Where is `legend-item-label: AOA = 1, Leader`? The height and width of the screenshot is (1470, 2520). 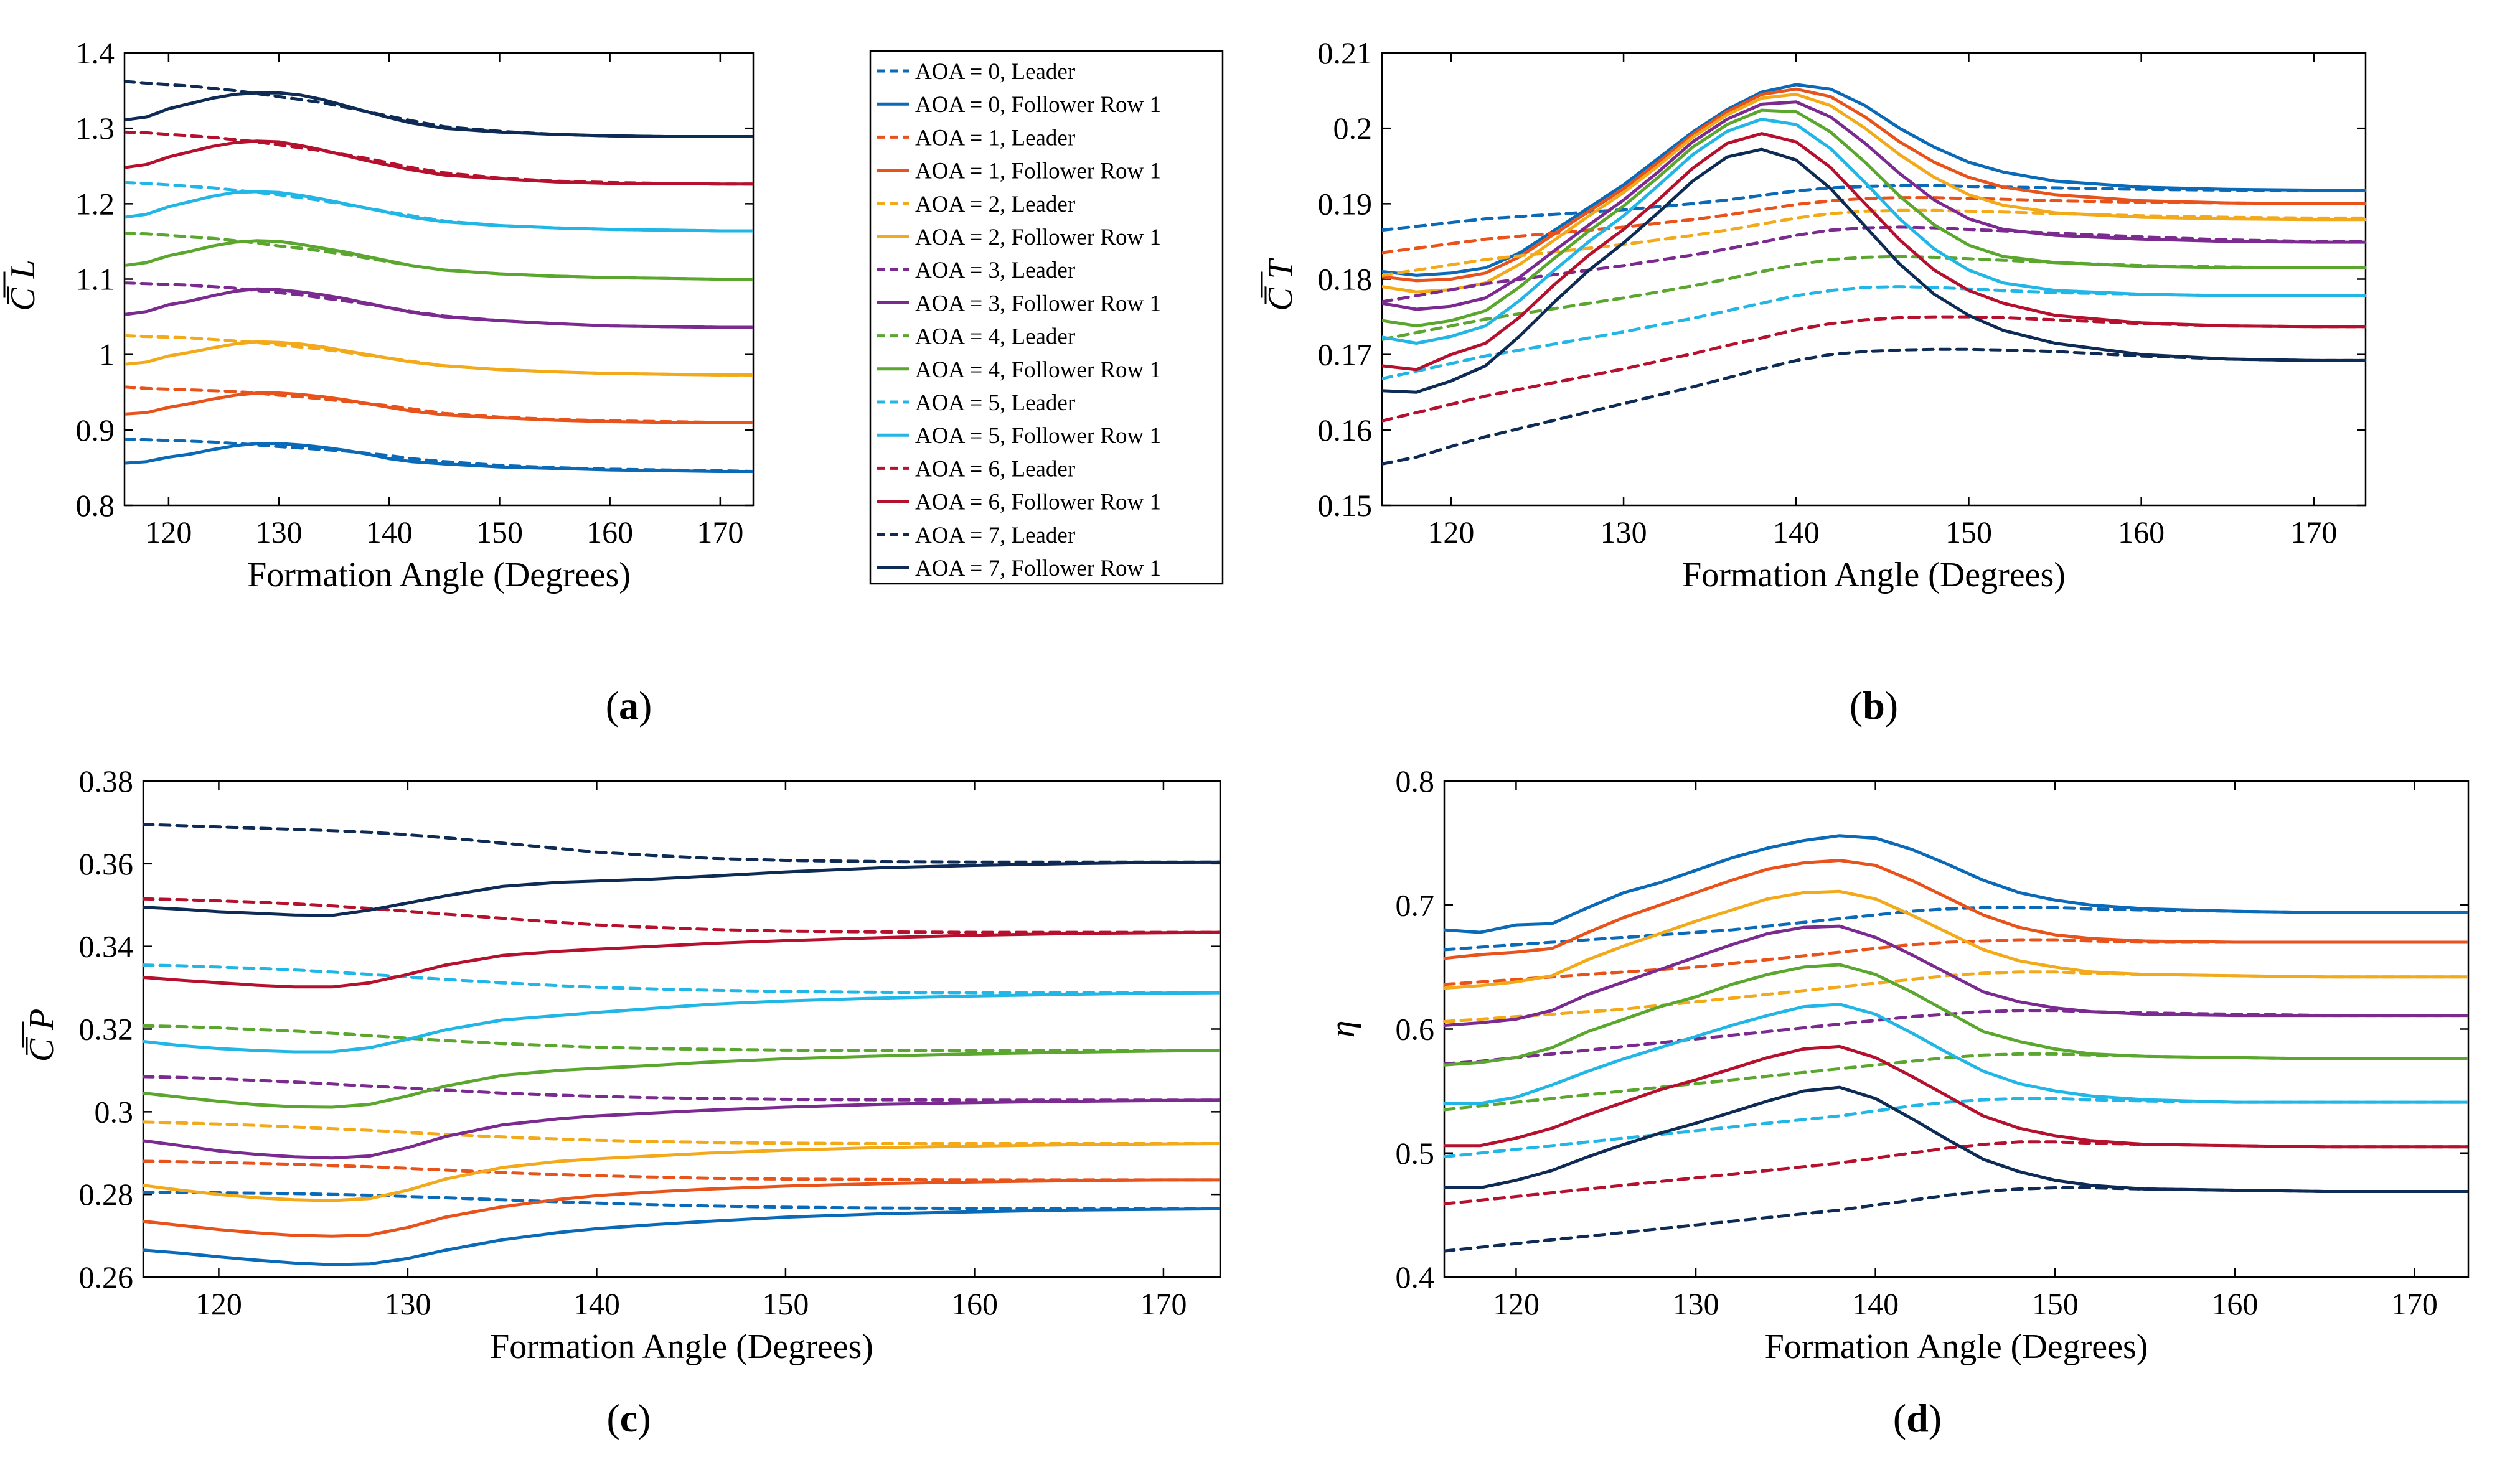
legend-item-label: AOA = 1, Leader is located at coordinates (995, 138).